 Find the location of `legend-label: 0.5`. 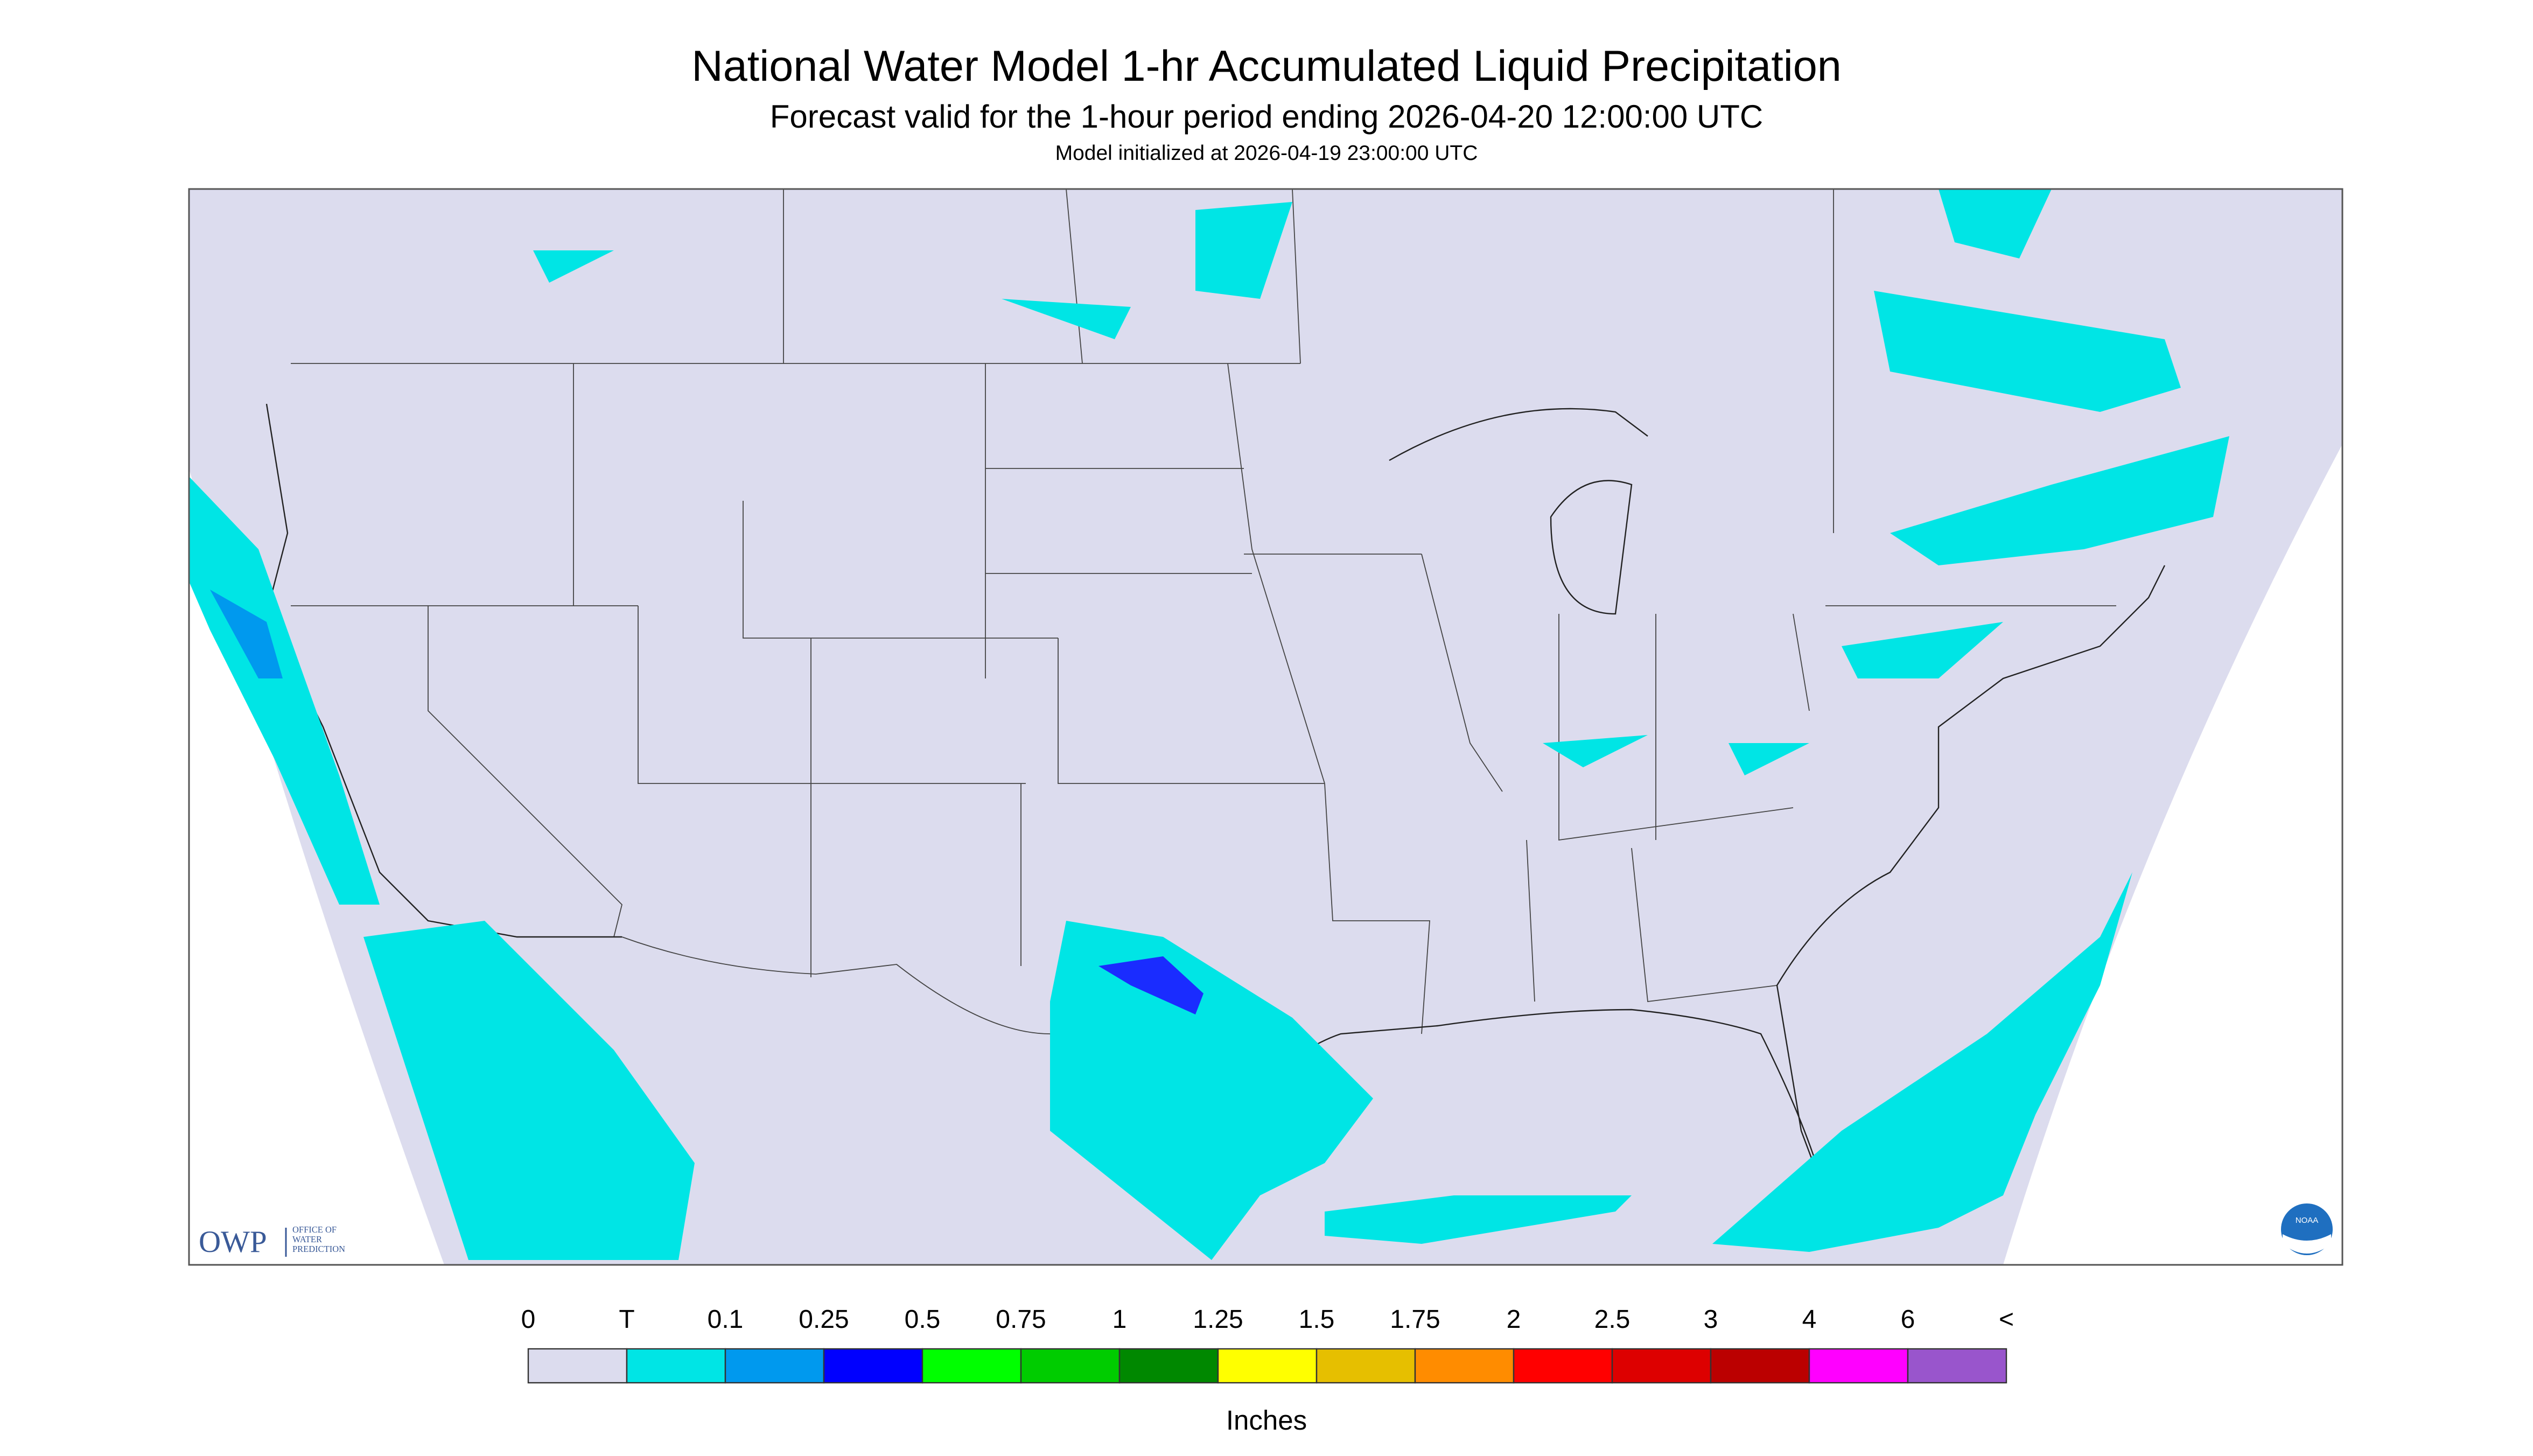

legend-label: 0.5 is located at coordinates (923, 1319).